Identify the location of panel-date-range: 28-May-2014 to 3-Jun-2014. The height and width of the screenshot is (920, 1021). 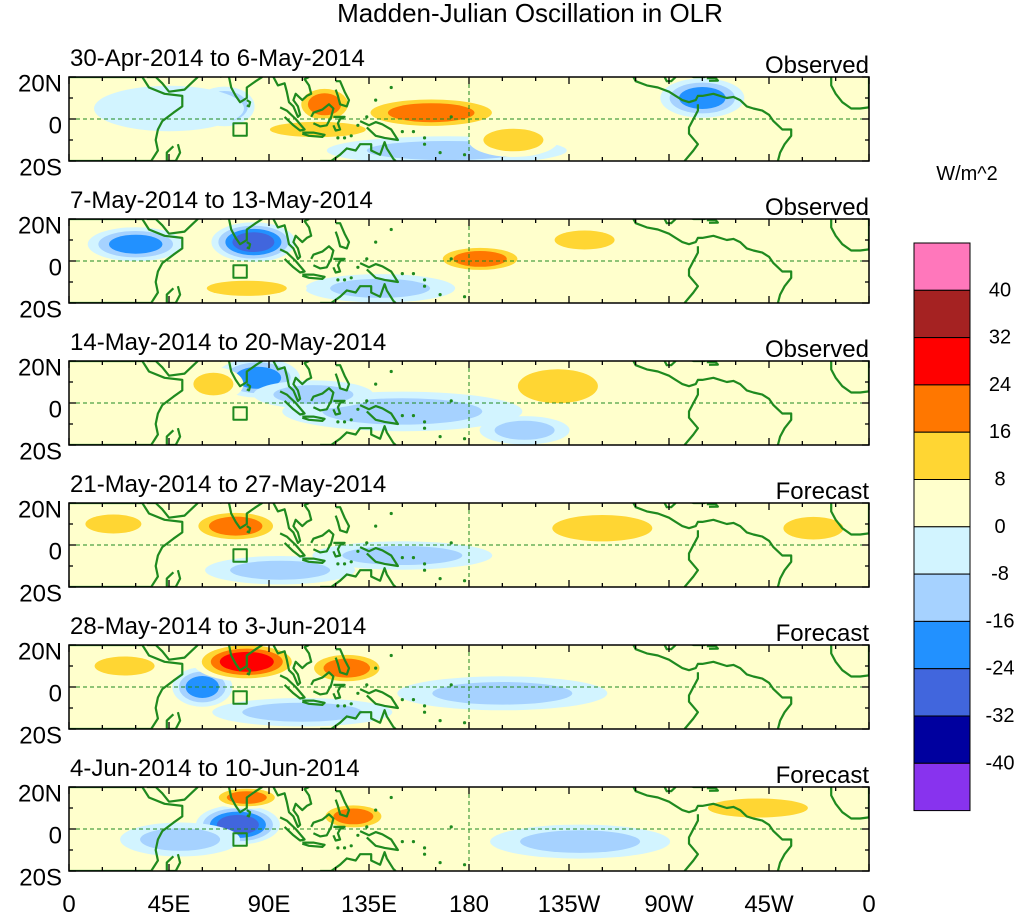
(218, 626).